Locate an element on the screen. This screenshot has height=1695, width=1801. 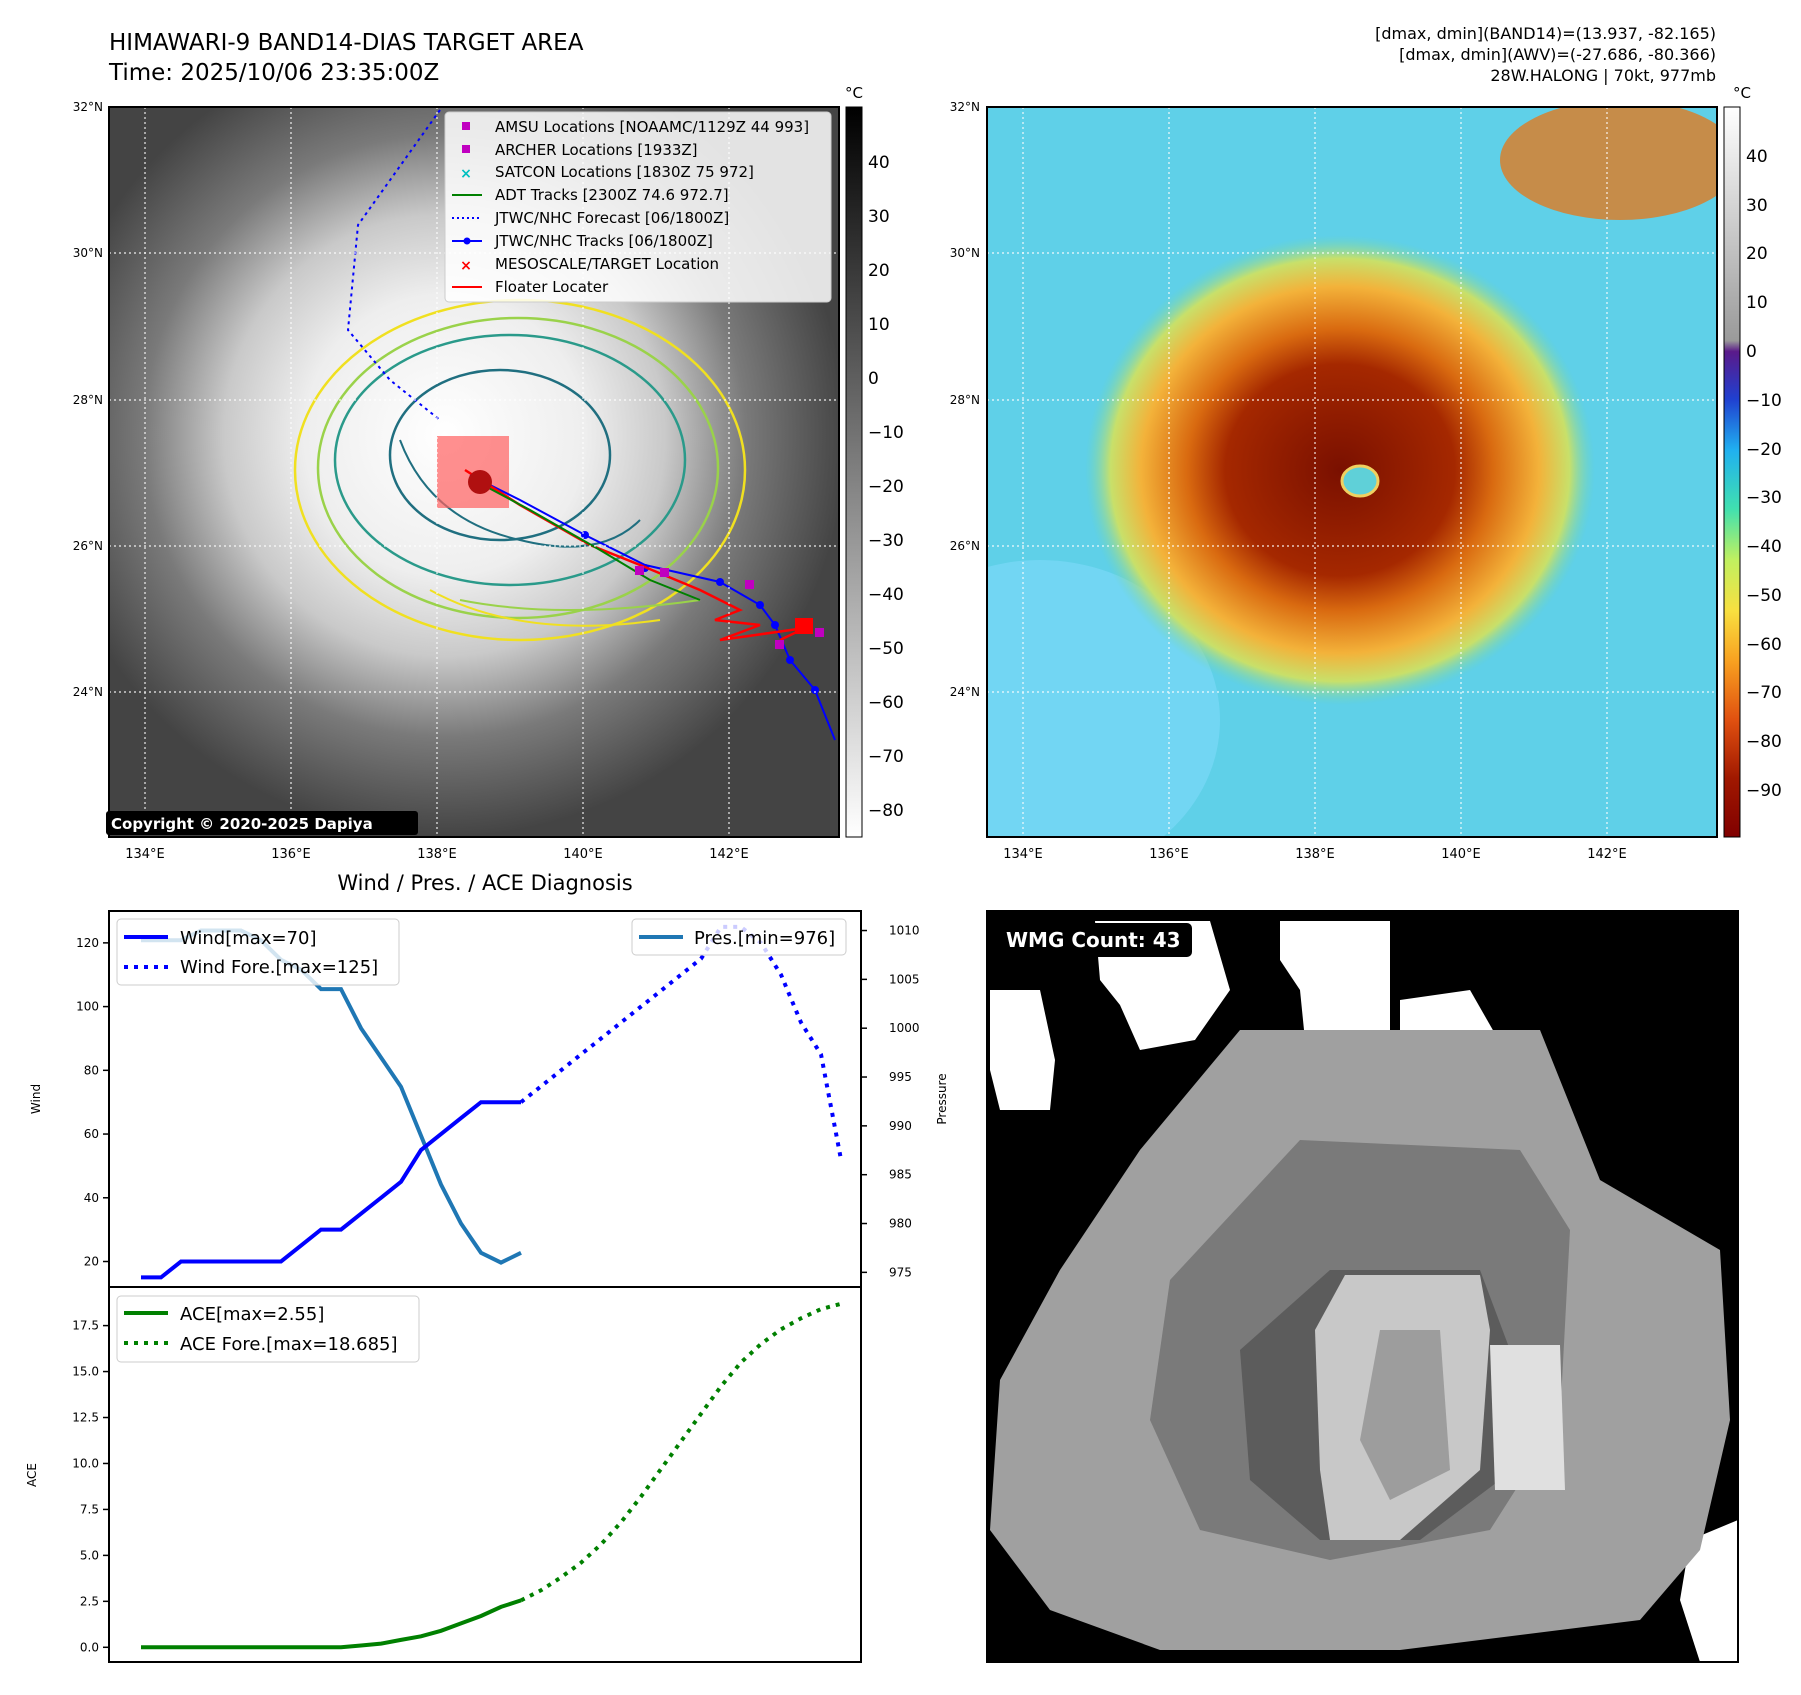
copyright-box is located at coordinates (262, 823).